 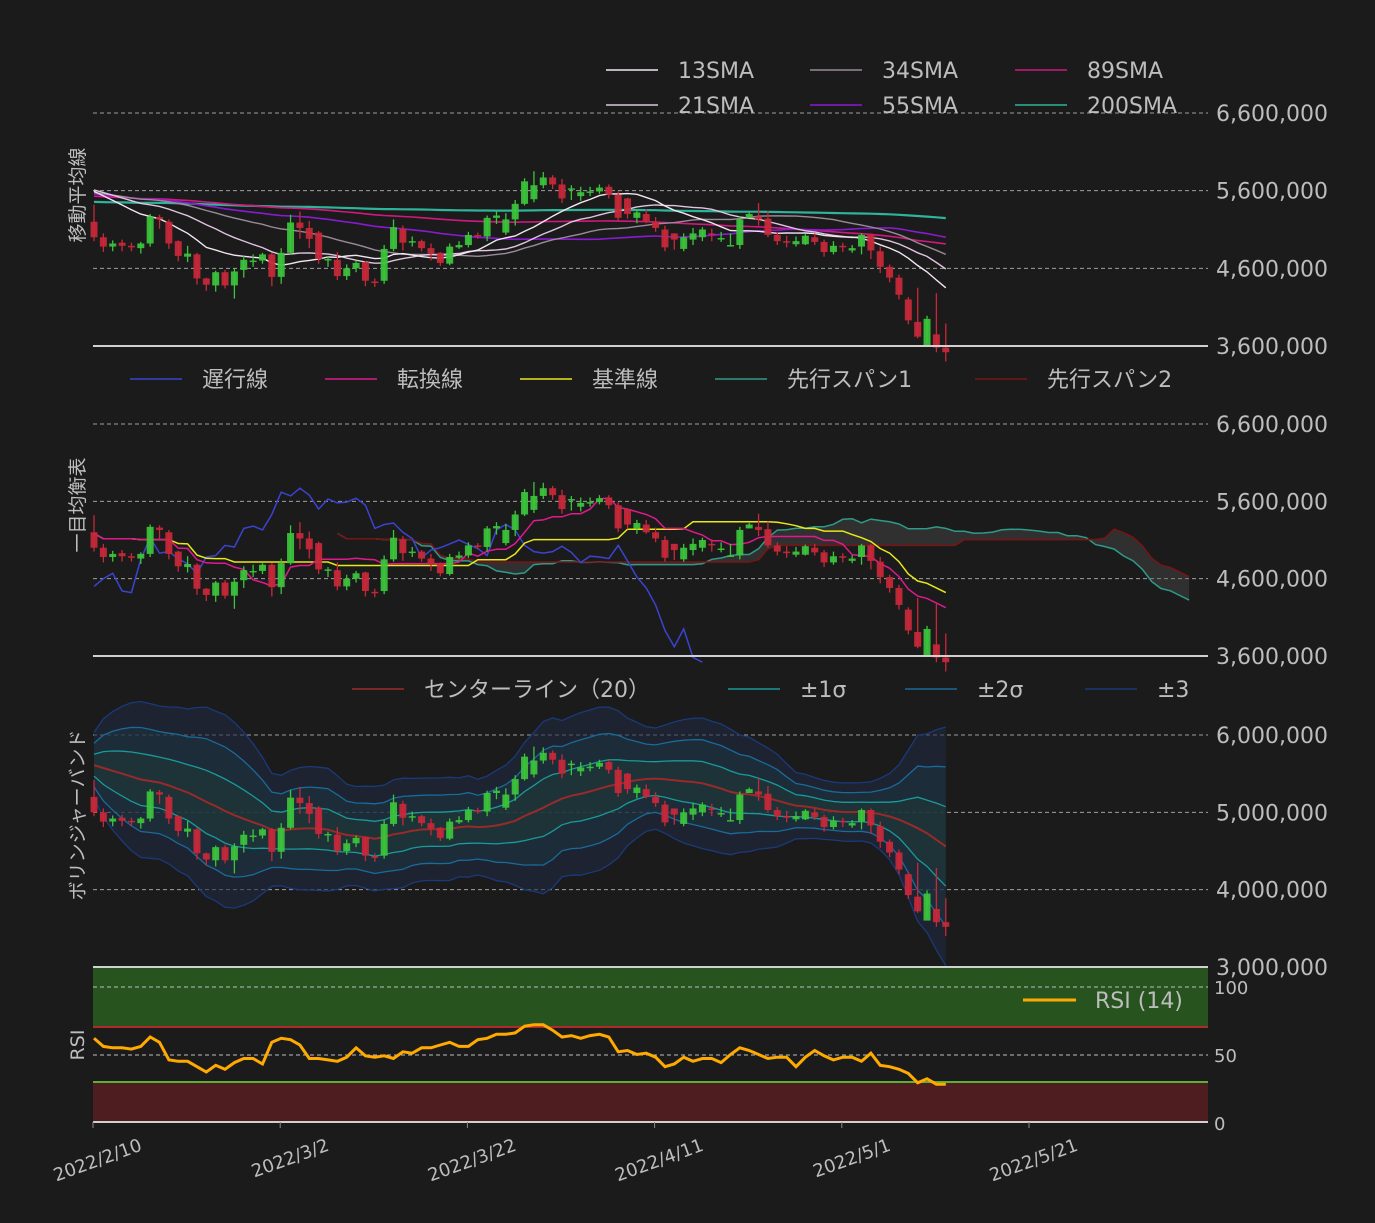 What do you see at coordinates (851, 1158) in the screenshot?
I see `x-tick-label: 2022/5/1` at bounding box center [851, 1158].